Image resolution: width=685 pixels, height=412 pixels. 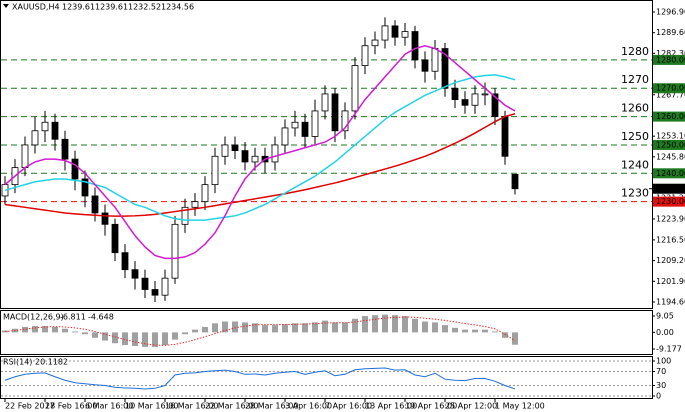 I want to click on level-label: 1240, so click(x=635, y=164).